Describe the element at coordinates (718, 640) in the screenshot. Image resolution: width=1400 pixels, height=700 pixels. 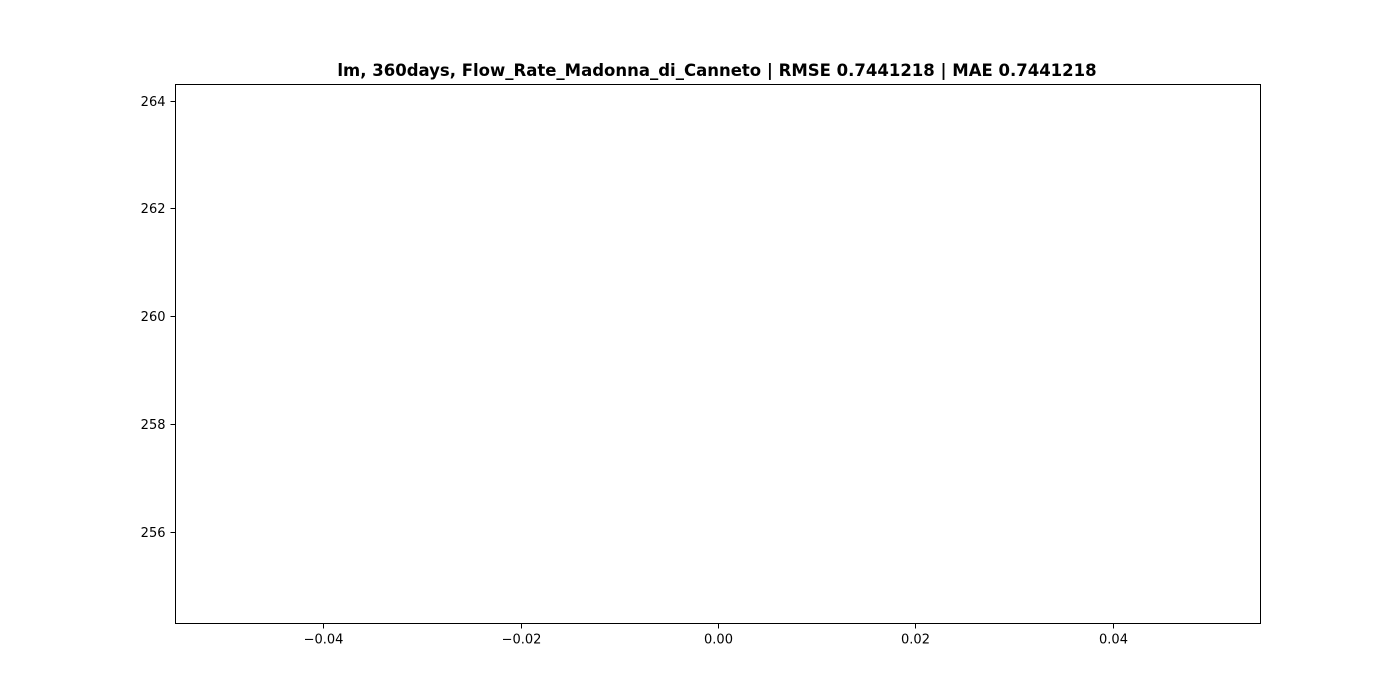
I see `x-tick-label: 0.00` at that location.